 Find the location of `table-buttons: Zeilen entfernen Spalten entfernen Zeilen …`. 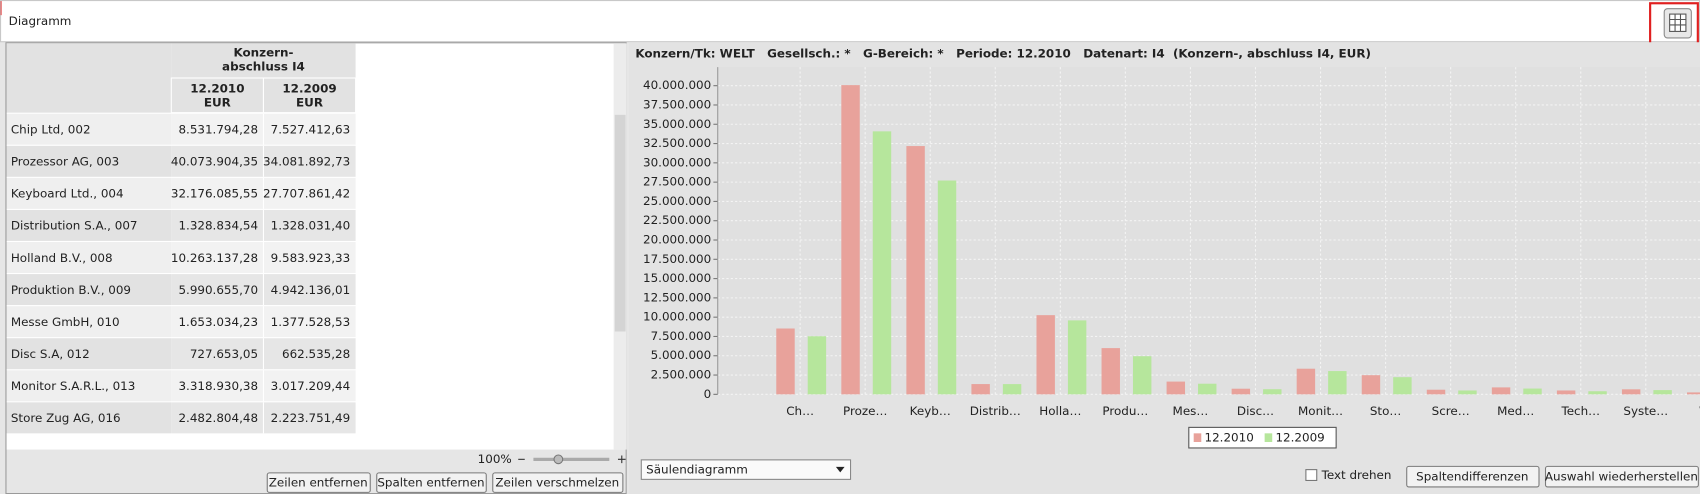

table-buttons: Zeilen entfernen Spalten entfernen Zeilen … is located at coordinates (445, 482).